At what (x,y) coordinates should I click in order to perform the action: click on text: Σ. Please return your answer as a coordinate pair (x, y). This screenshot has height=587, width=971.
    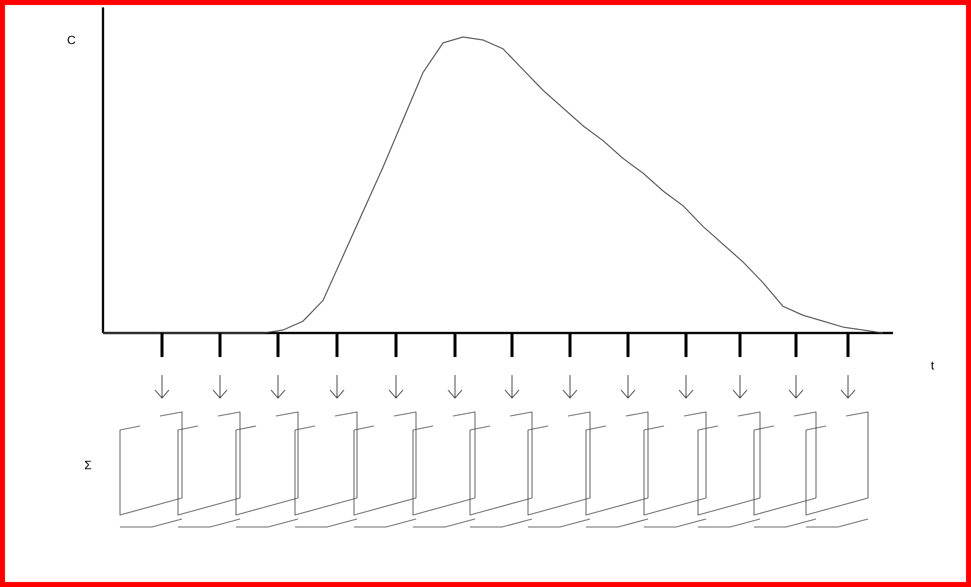
    Looking at the image, I should click on (88, 465).